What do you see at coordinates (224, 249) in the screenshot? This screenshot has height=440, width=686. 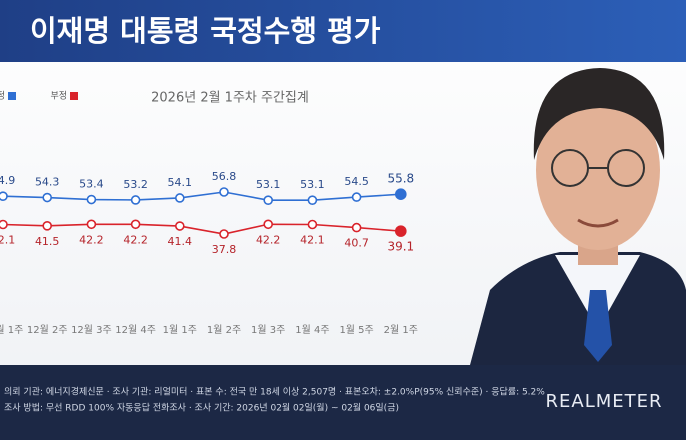 I see `data-label: 37.8` at bounding box center [224, 249].